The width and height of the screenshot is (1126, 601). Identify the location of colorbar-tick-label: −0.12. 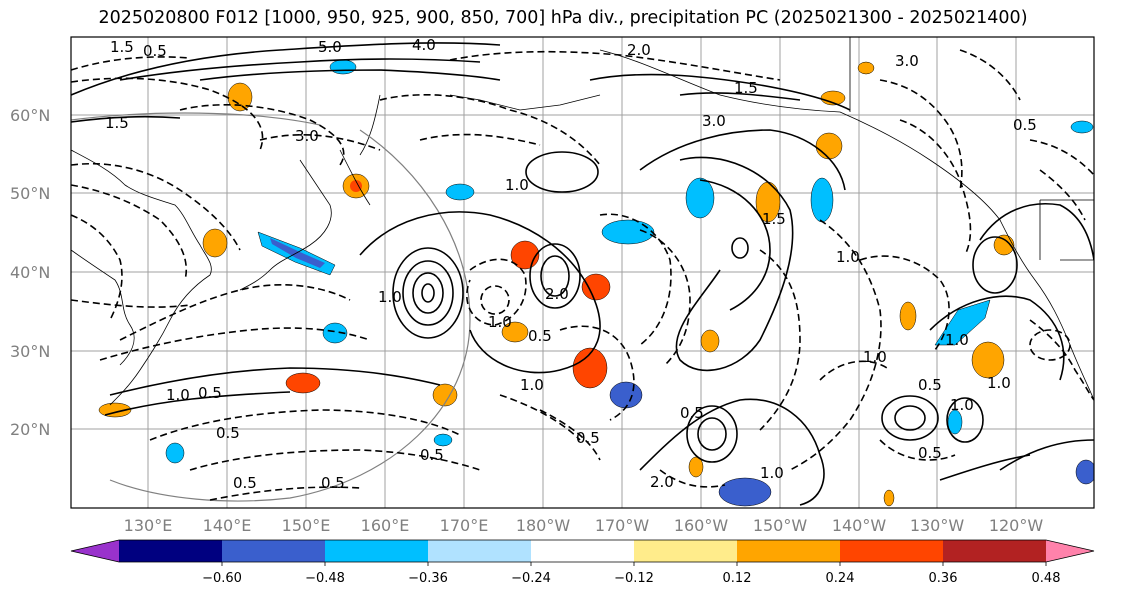
(634, 578).